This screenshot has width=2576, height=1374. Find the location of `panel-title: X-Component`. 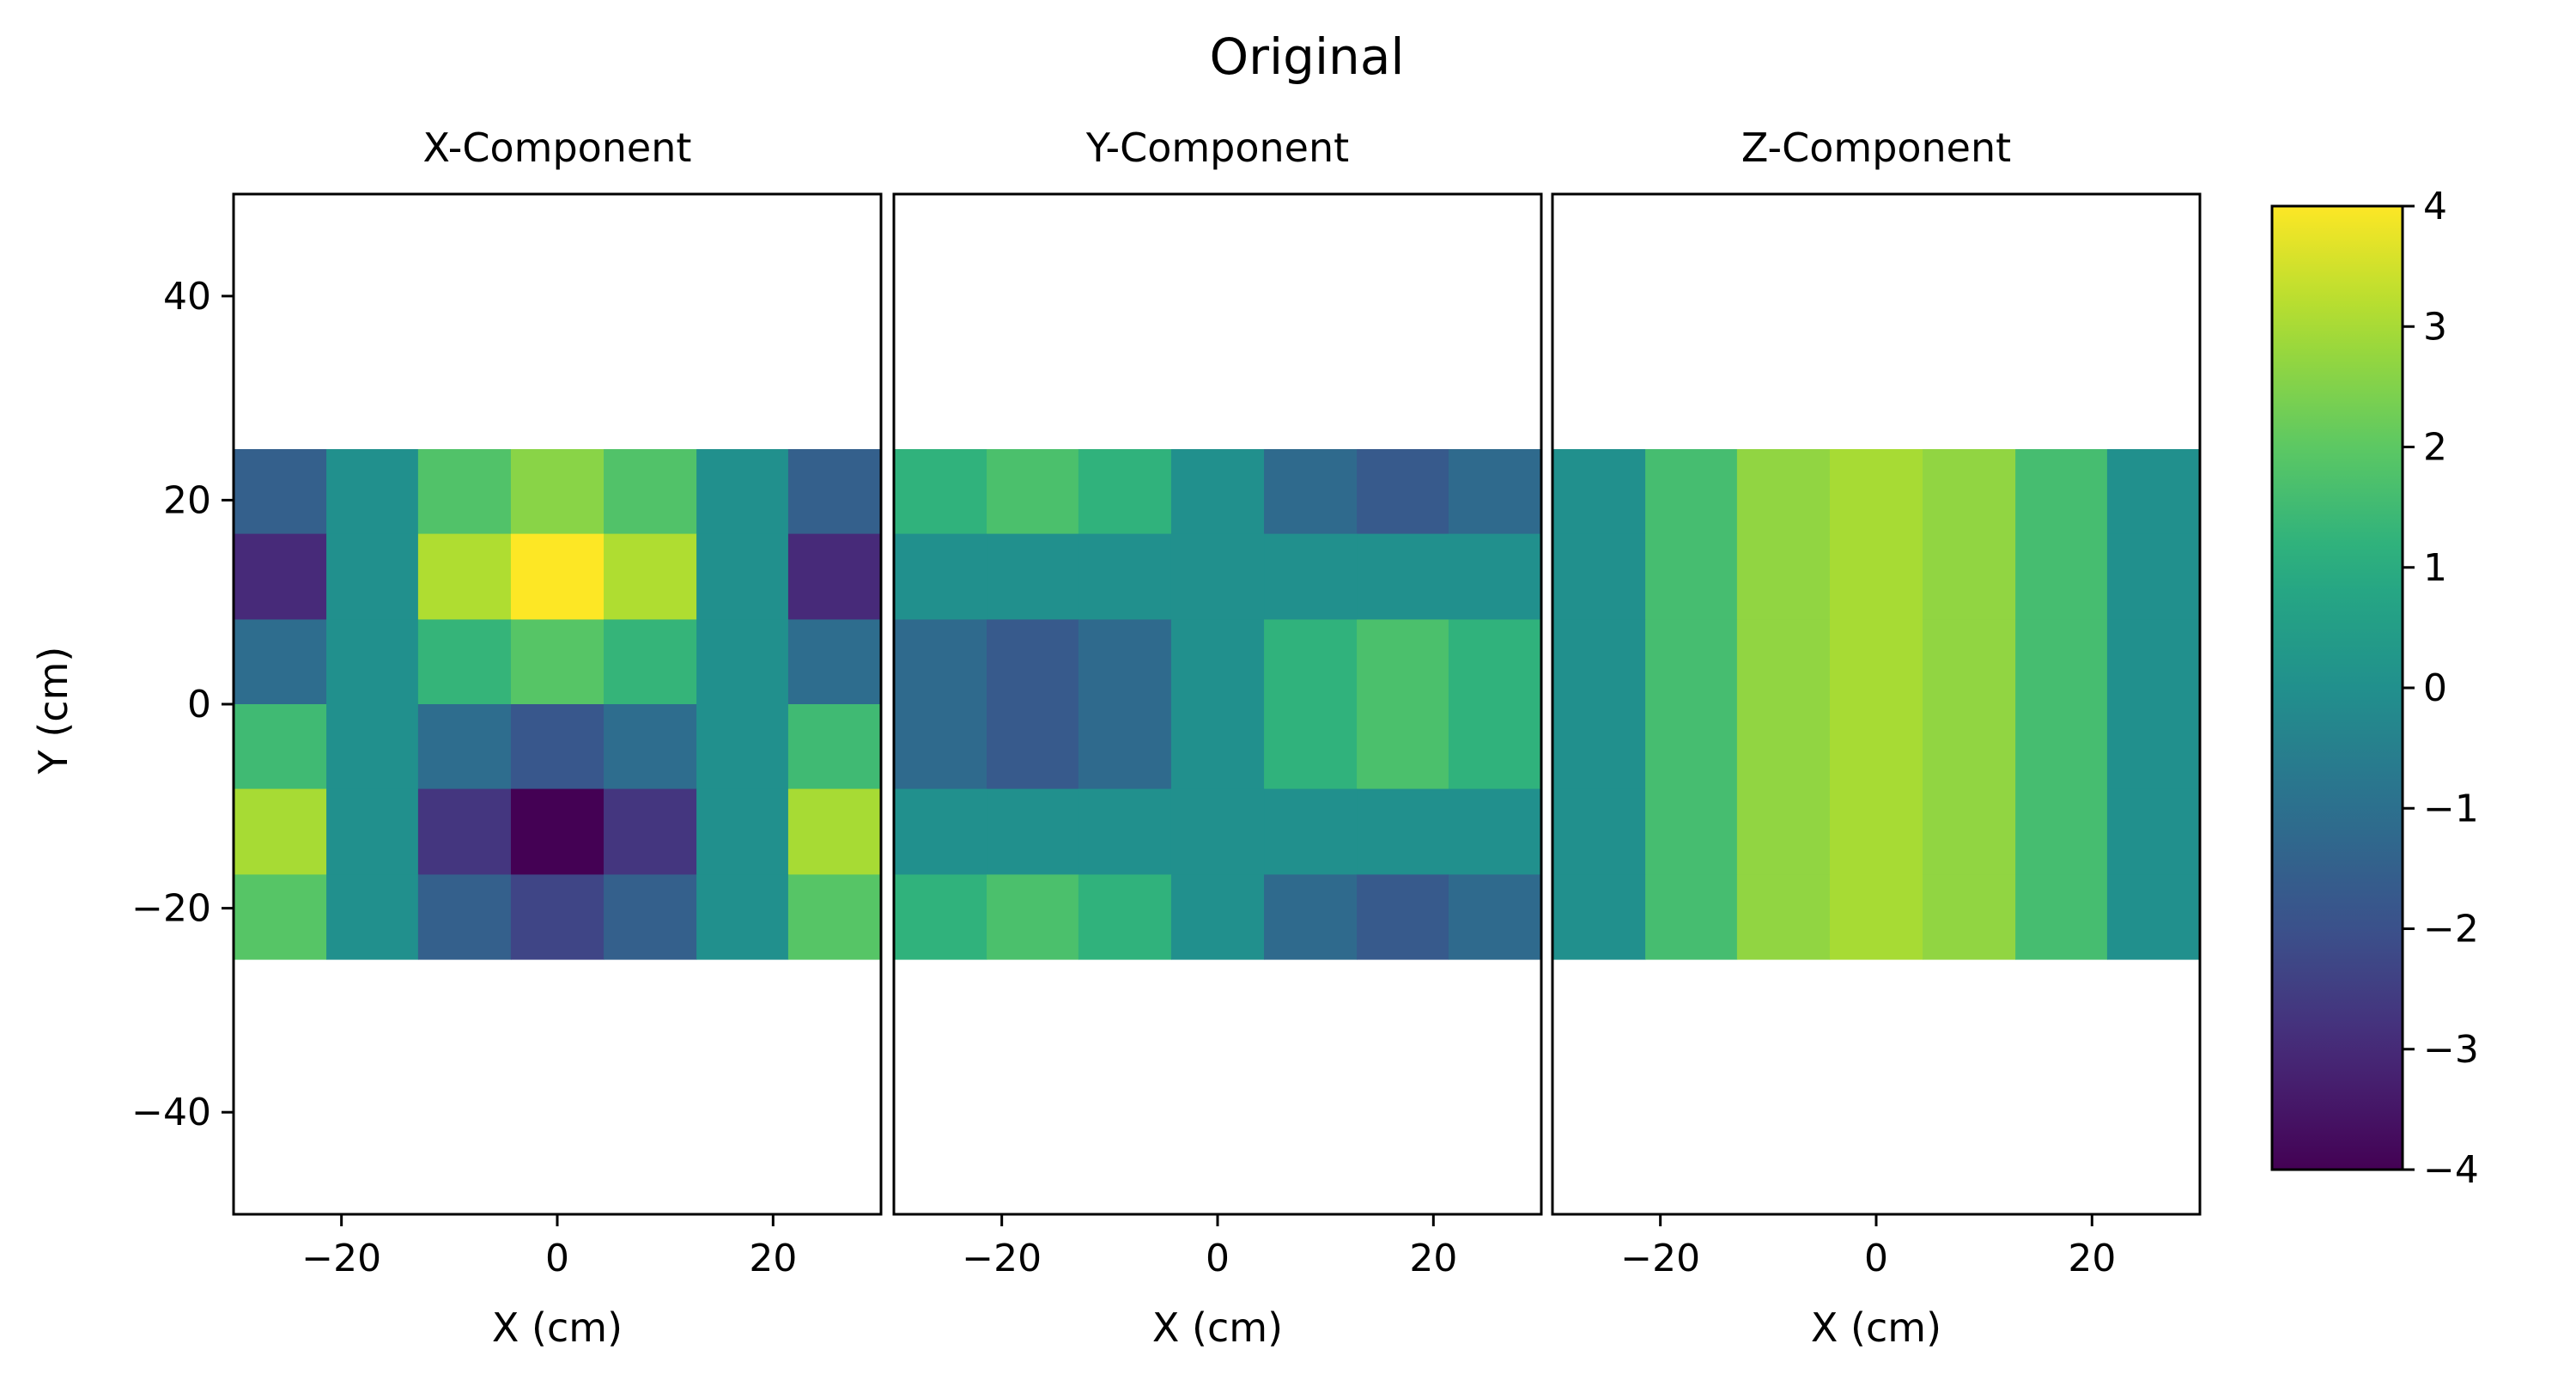

panel-title: X-Component is located at coordinates (557, 148).